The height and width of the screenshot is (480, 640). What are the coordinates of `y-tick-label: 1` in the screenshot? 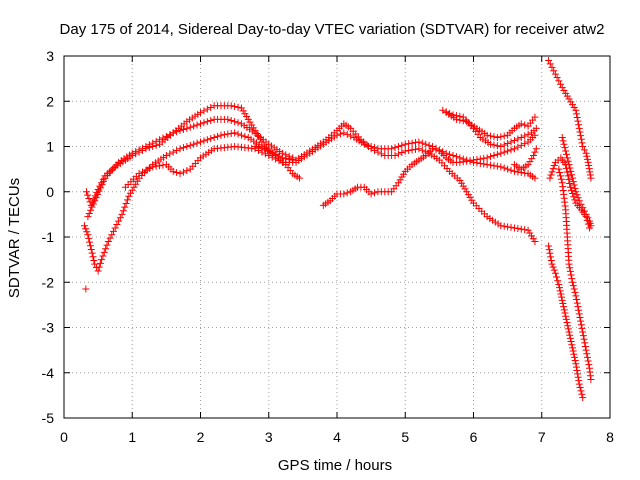 It's located at (50, 147).